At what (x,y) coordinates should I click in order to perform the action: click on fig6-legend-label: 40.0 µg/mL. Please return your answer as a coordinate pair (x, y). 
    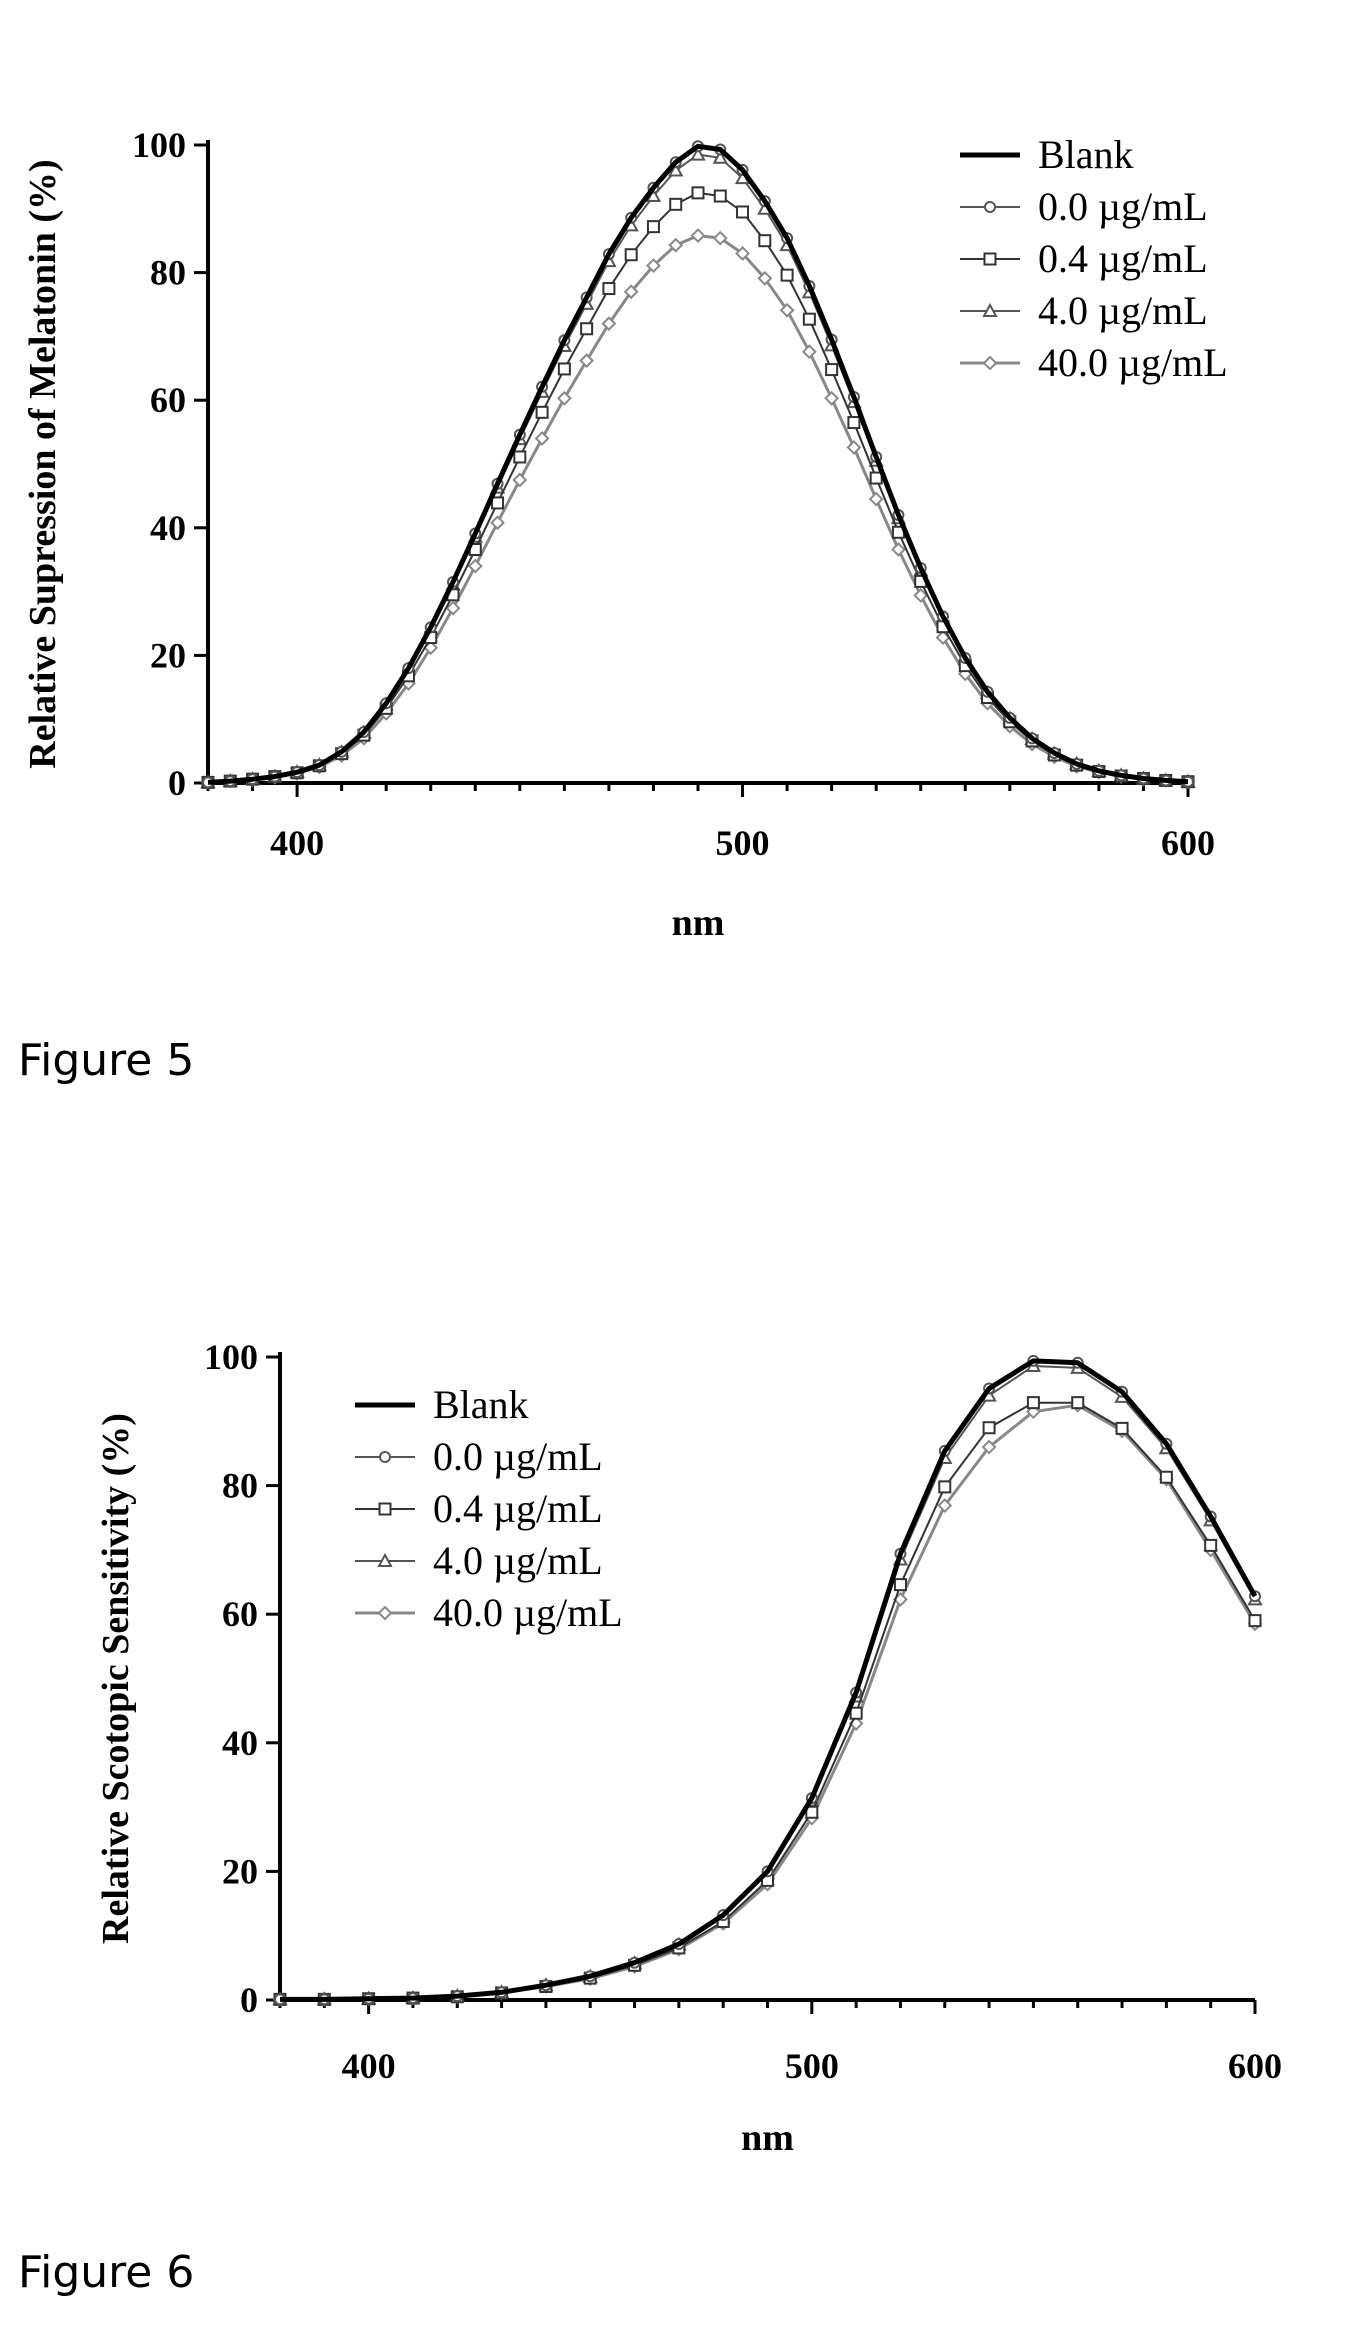
    Looking at the image, I should click on (528, 1612).